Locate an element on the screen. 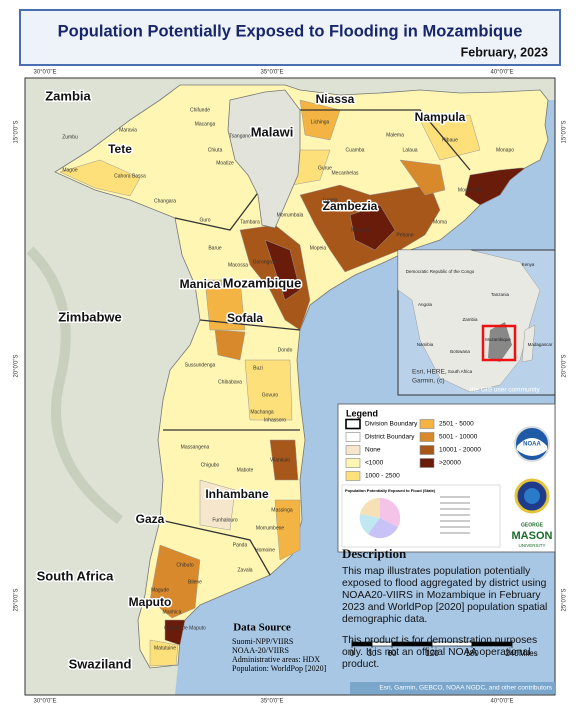  district-label: Macanga is located at coordinates (205, 124).